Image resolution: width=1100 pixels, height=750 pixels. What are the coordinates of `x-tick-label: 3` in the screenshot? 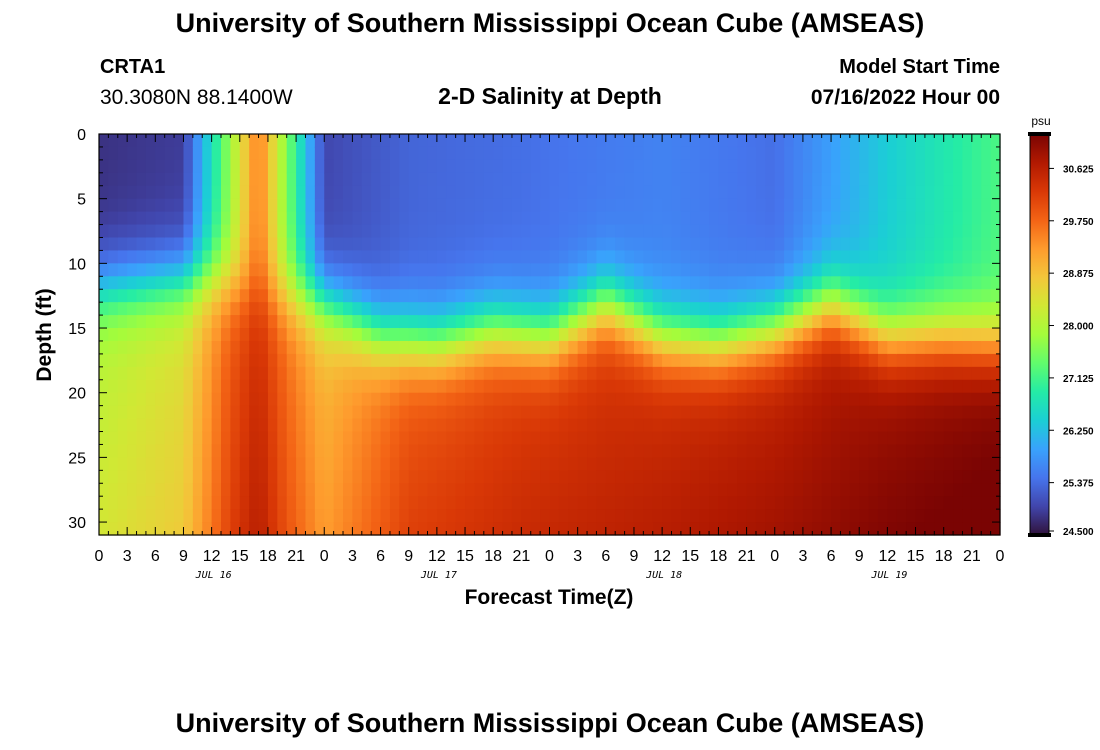 It's located at (802, 556).